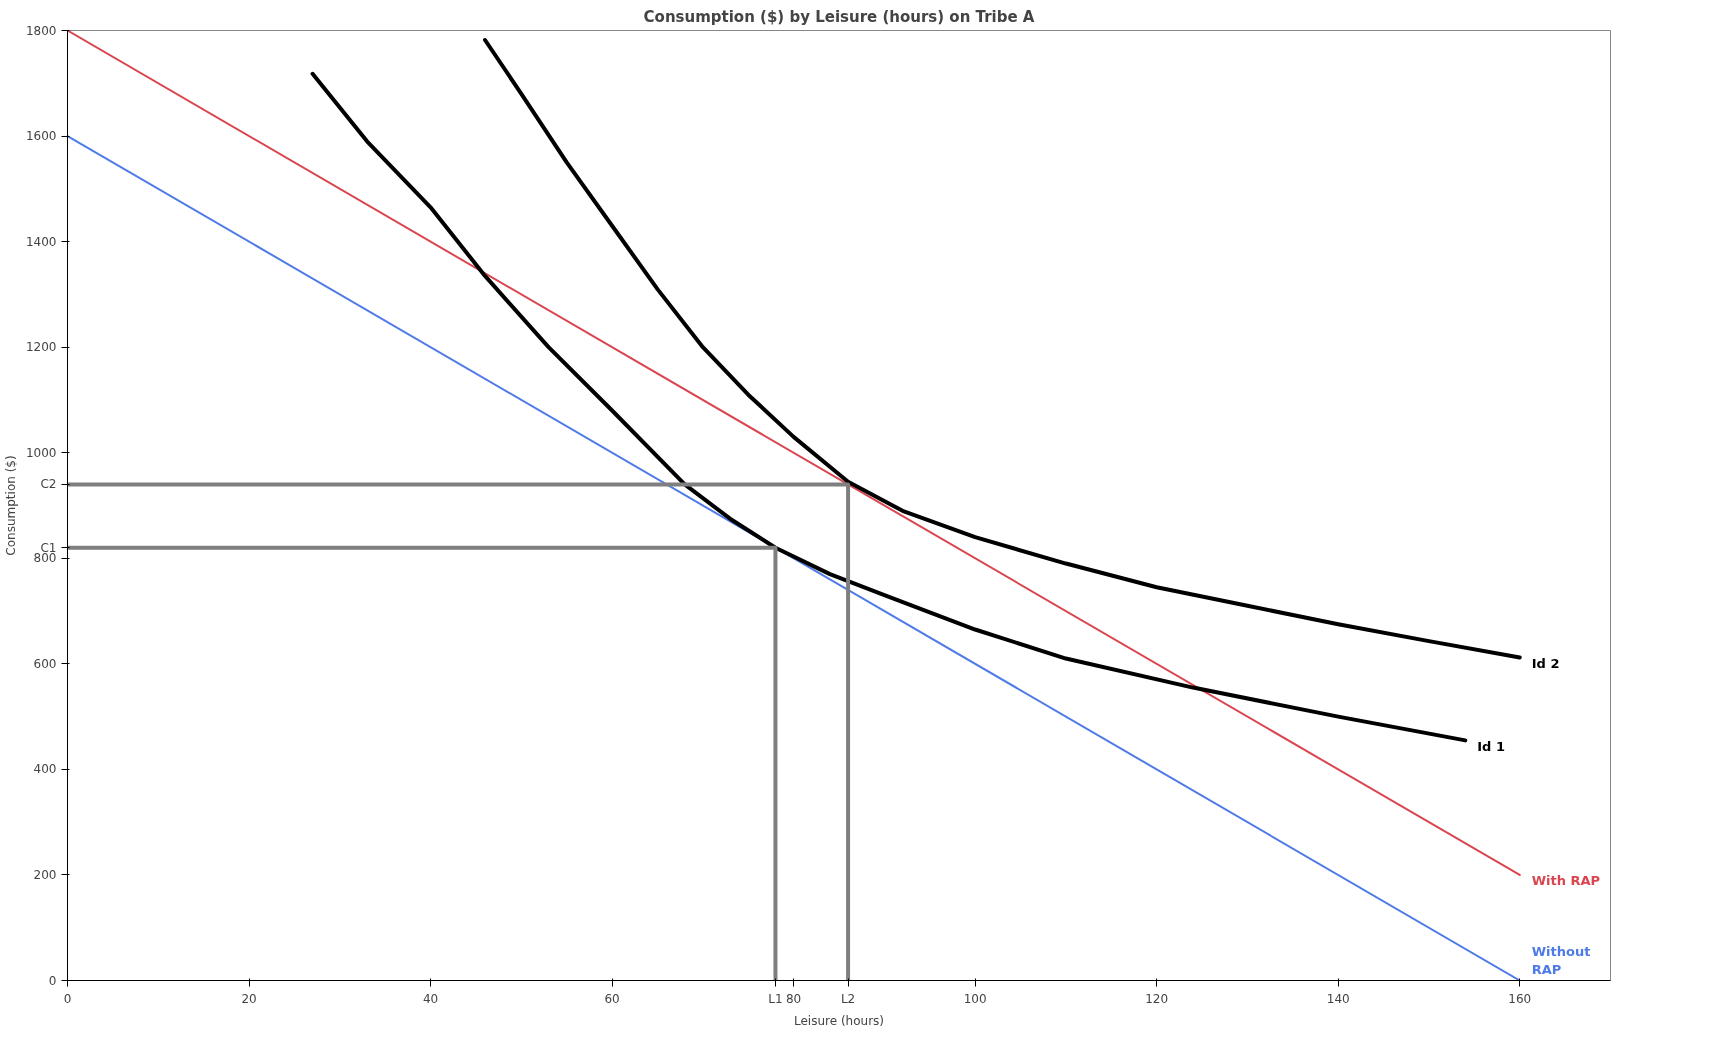 This screenshot has width=1734, height=1056. I want to click on y-tick-label: 600, so click(45, 663).